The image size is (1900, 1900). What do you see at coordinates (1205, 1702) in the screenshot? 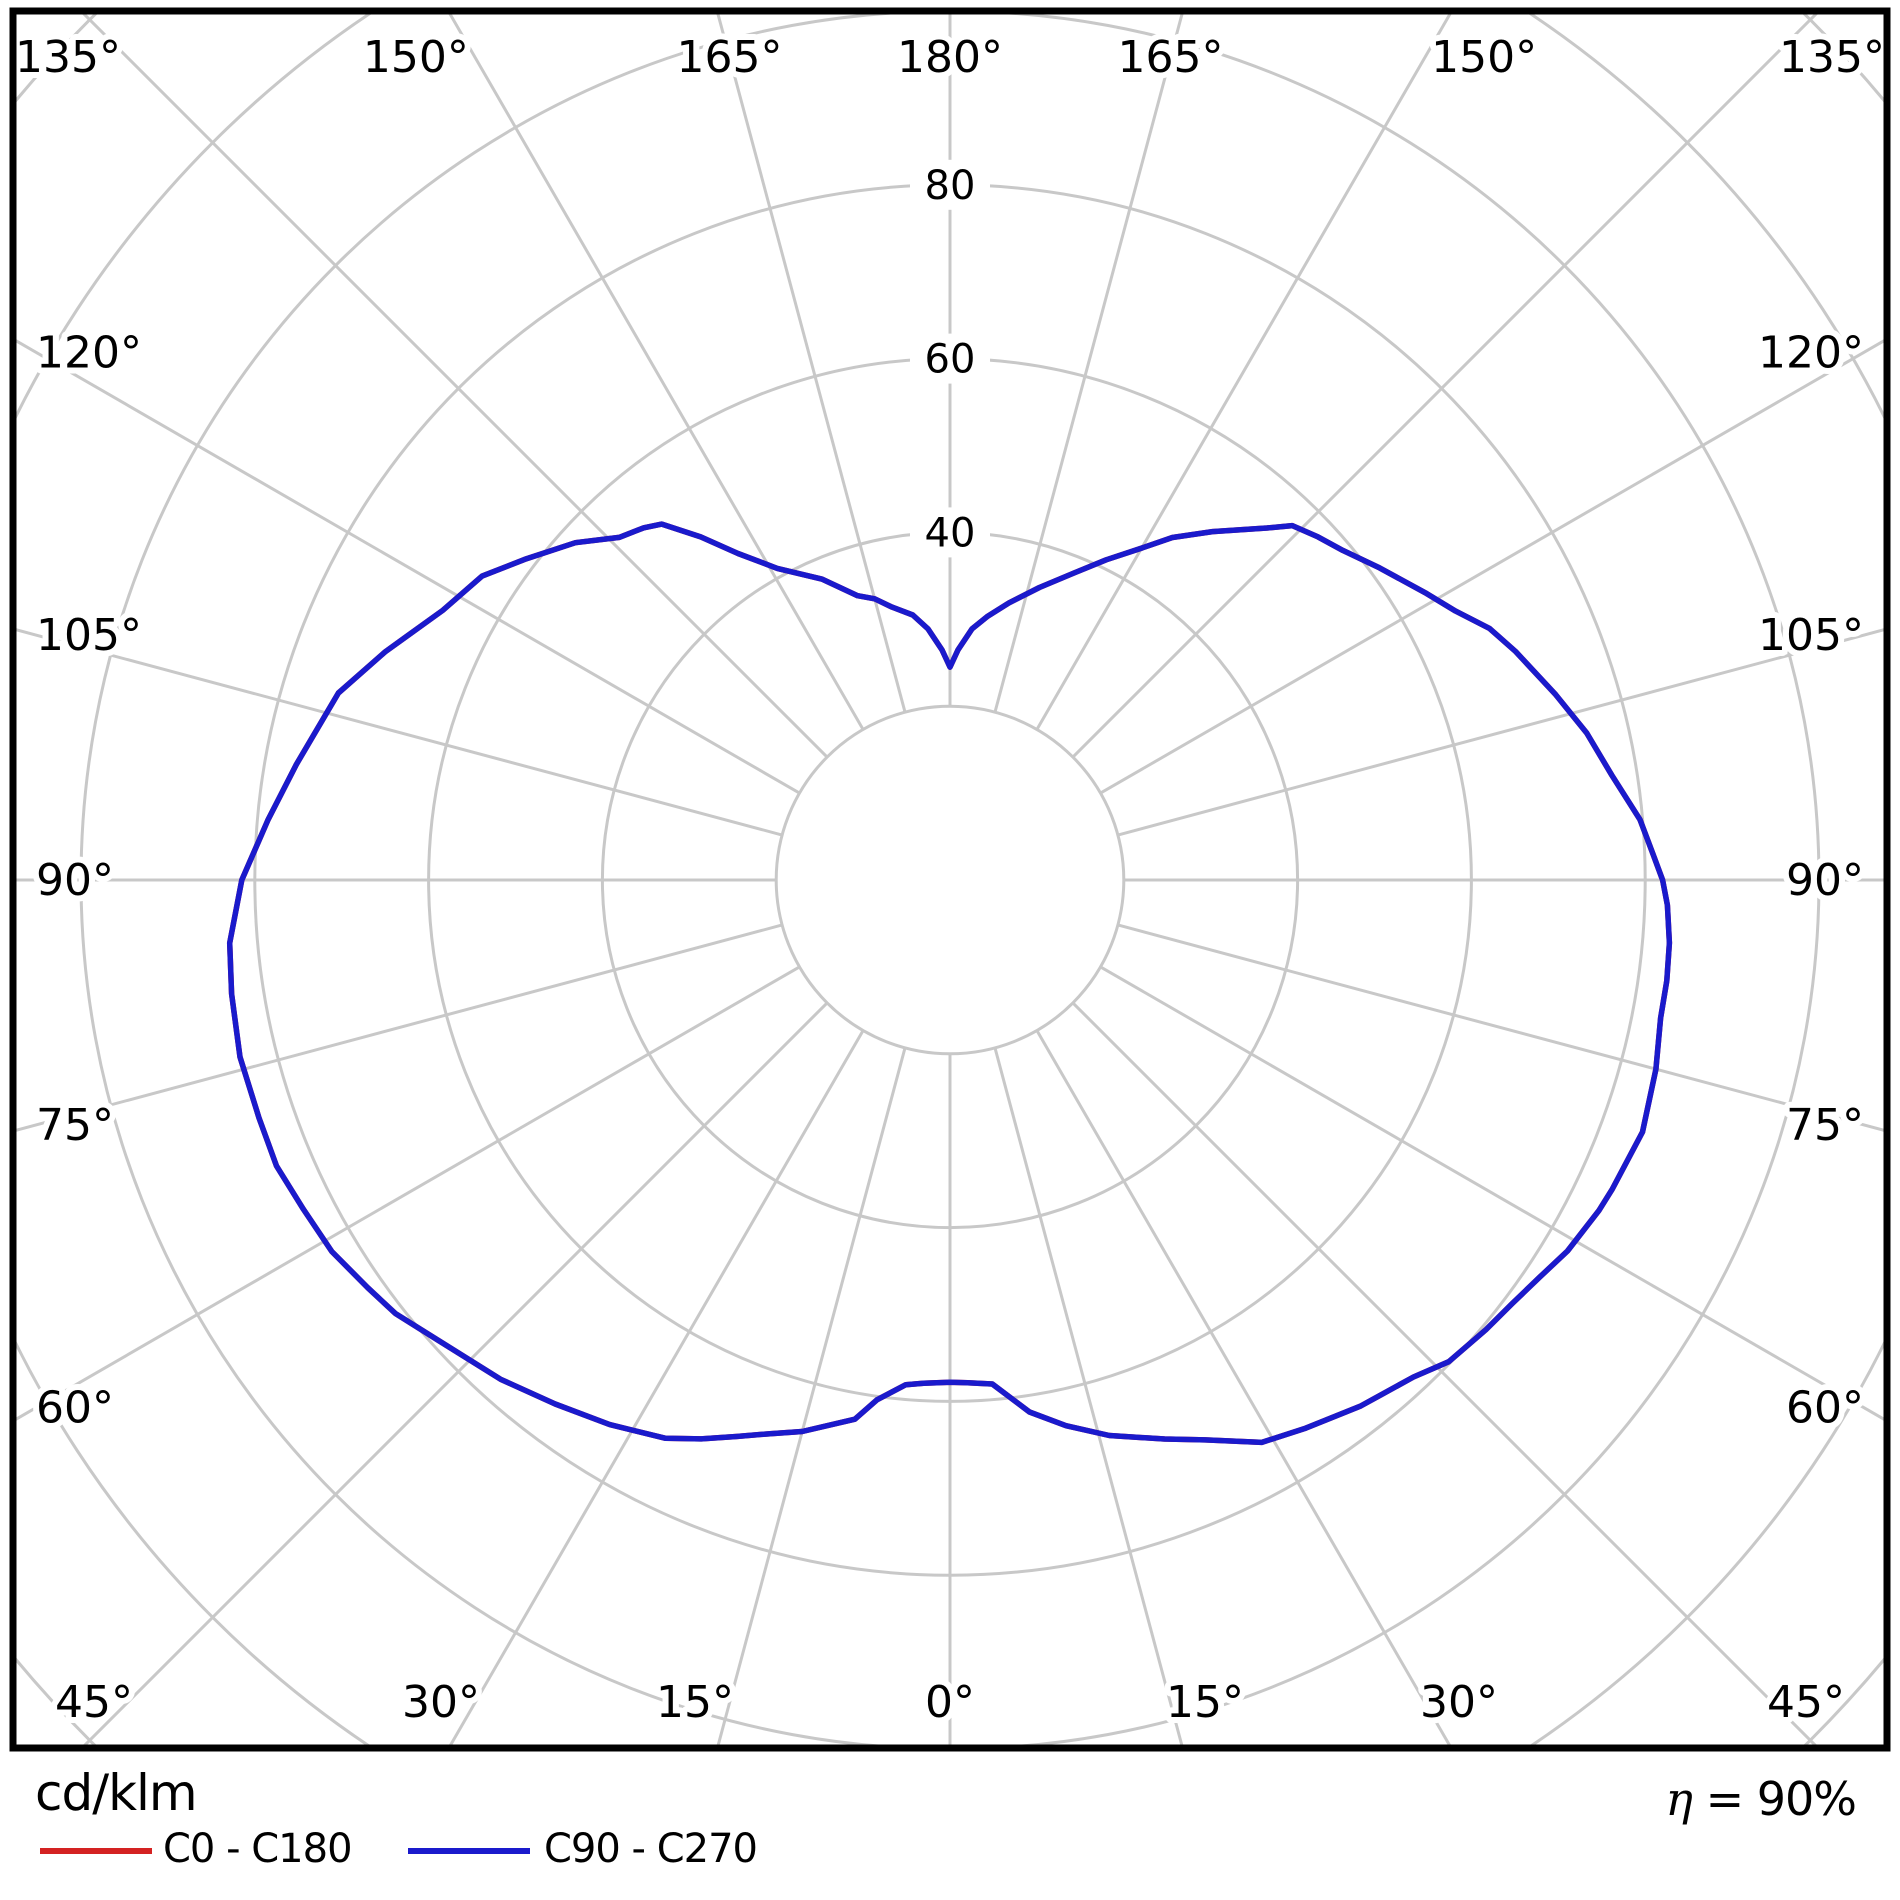
I see `angular-label-R15: 15°` at bounding box center [1205, 1702].